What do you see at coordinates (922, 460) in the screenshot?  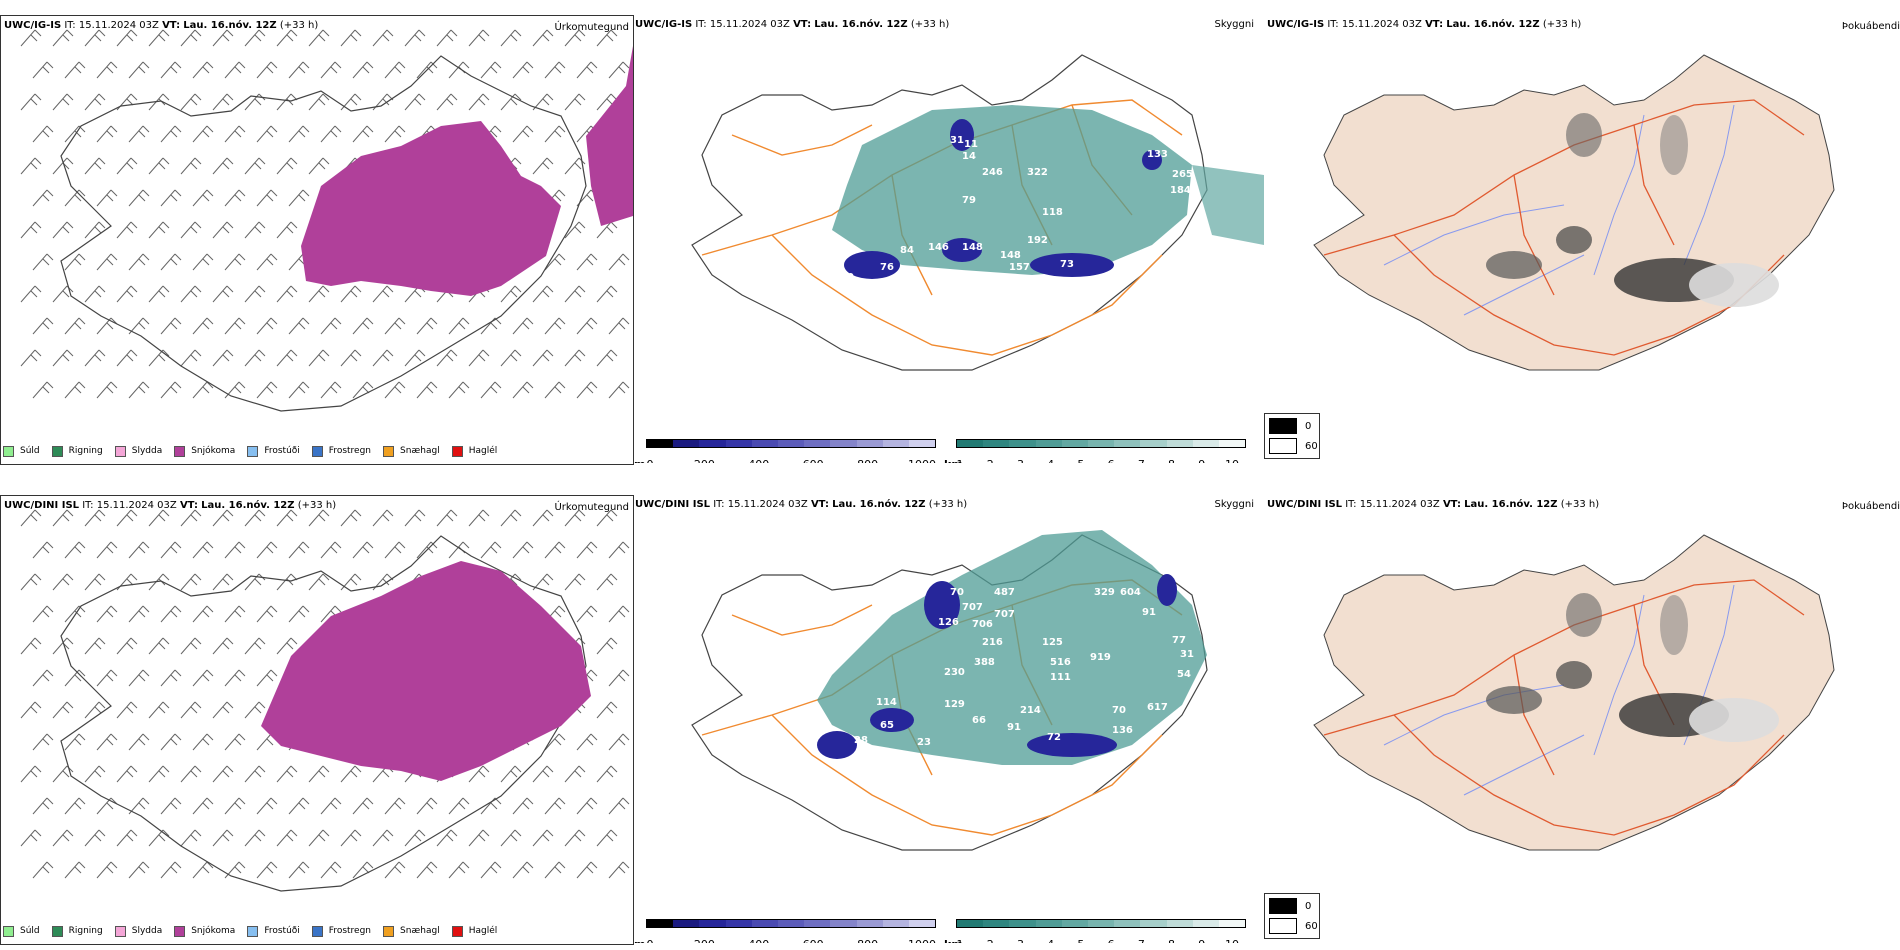 I see `colorbar-tick: 1000` at bounding box center [922, 460].